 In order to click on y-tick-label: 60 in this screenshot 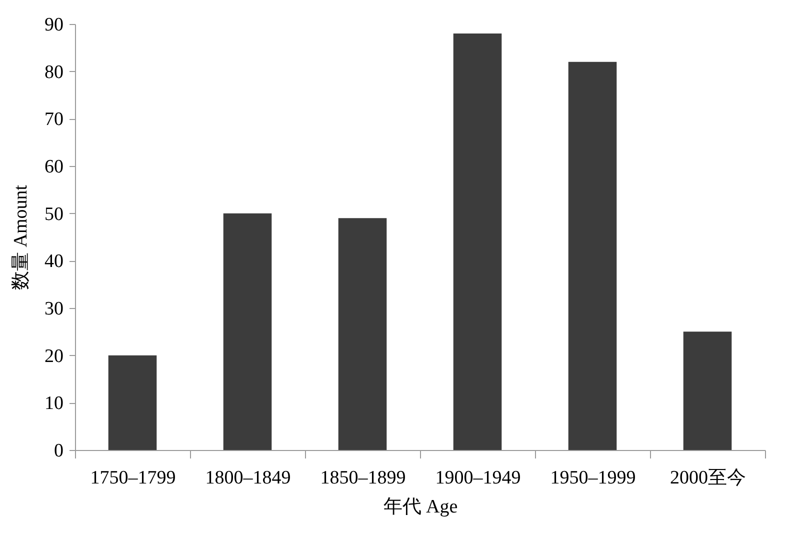, I will do `click(54, 167)`.